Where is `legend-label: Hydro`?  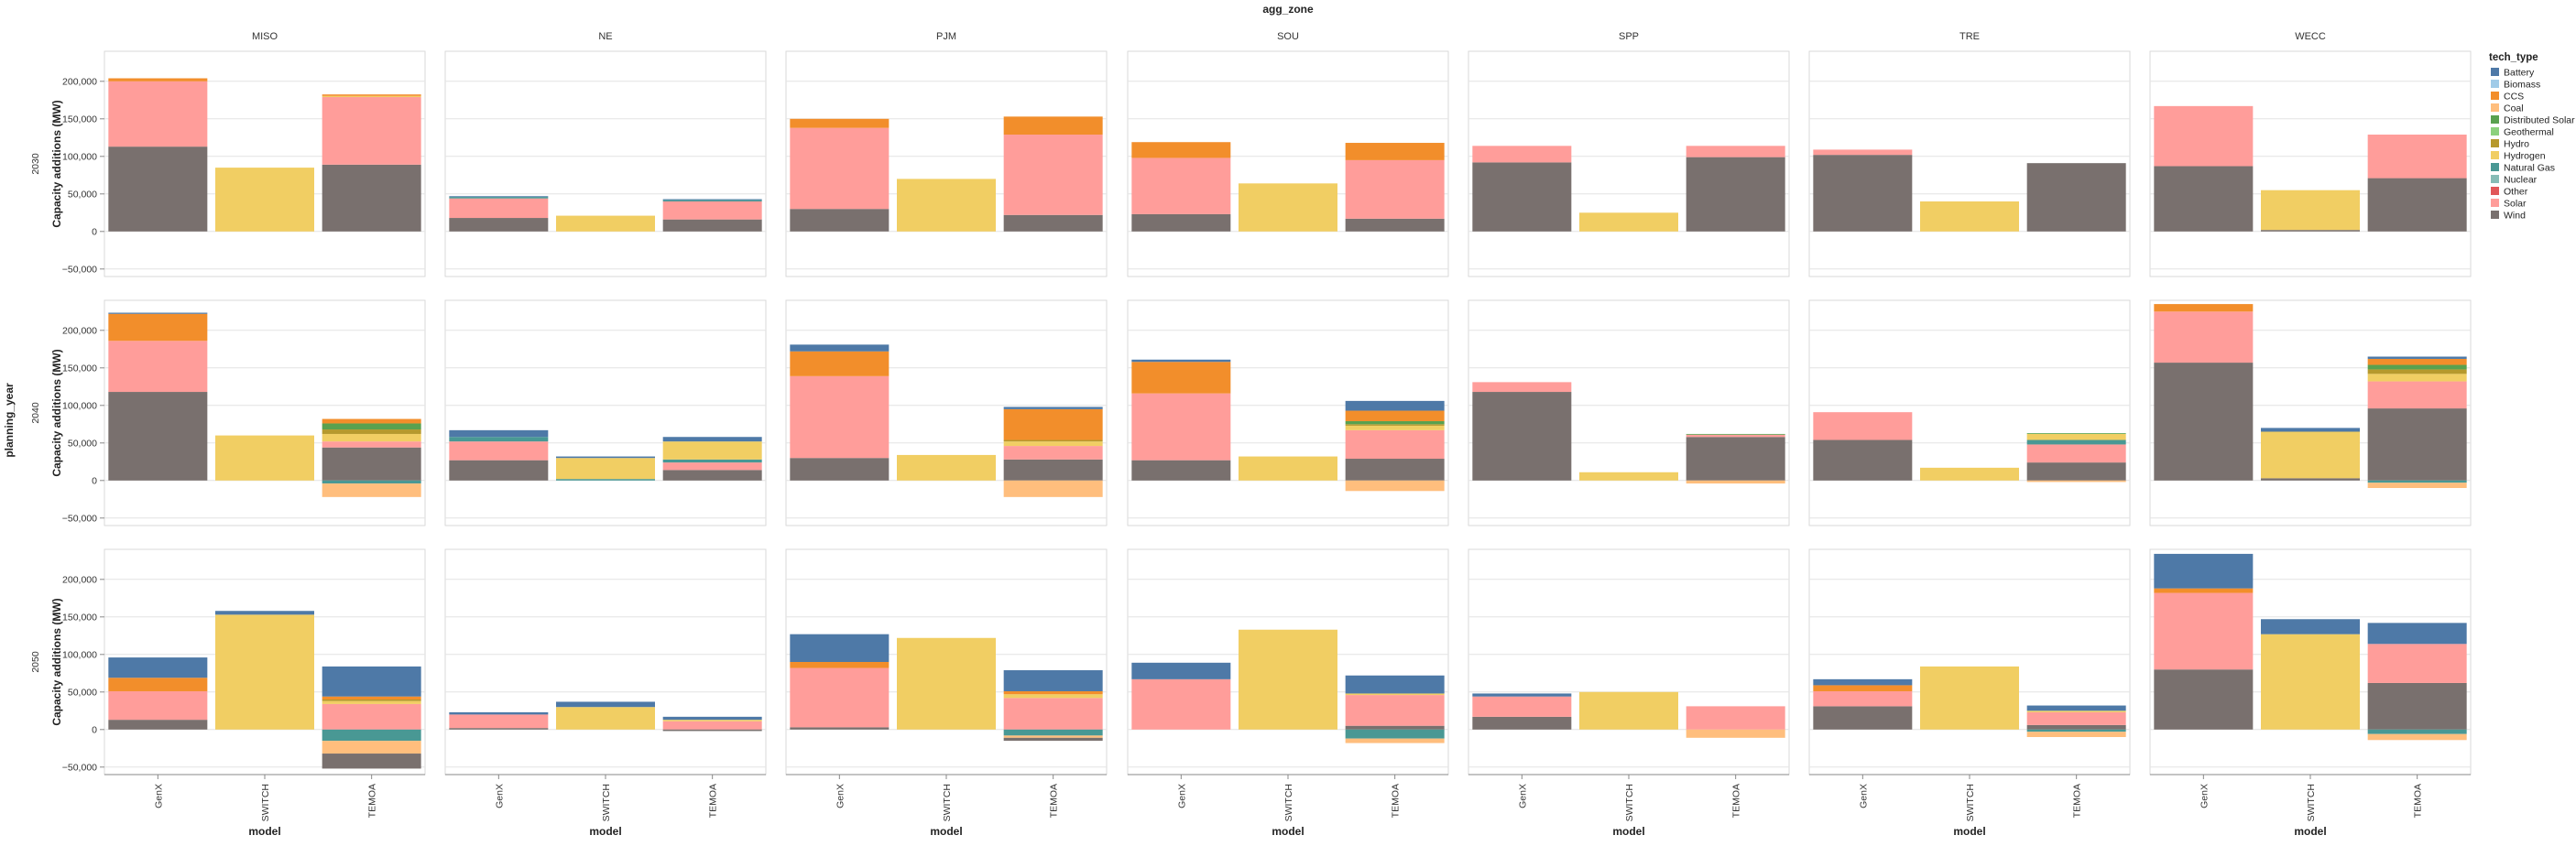 legend-label: Hydro is located at coordinates (2517, 145).